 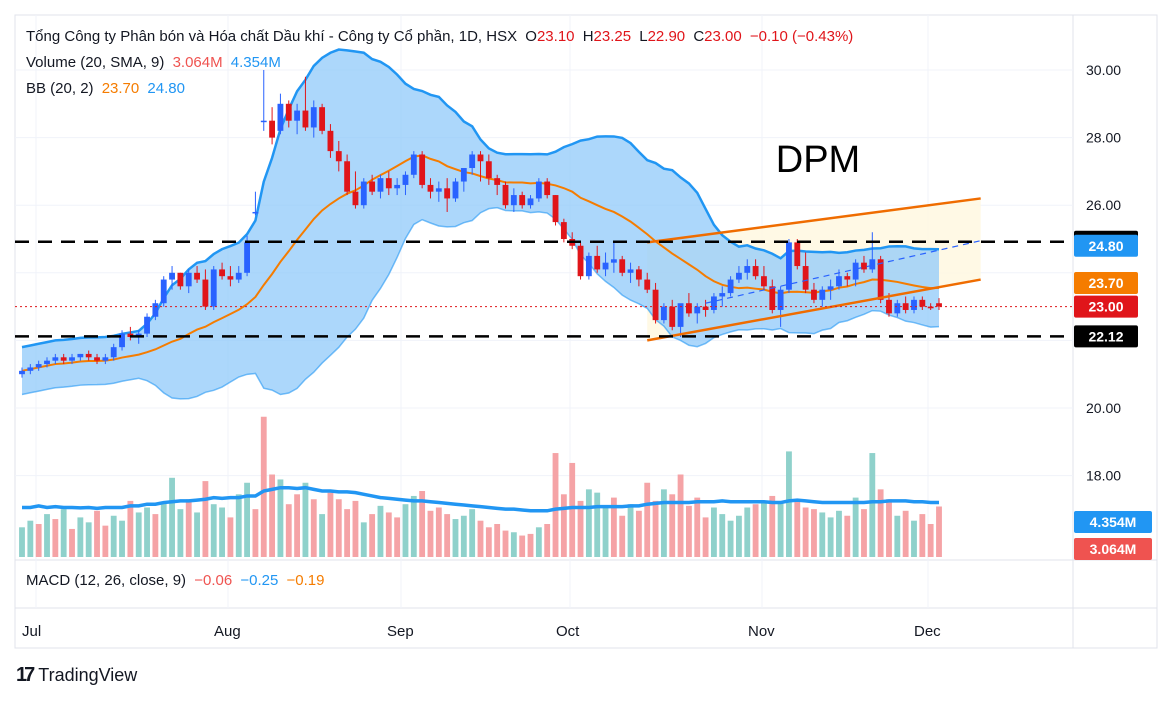 I want to click on channel-upper-line, so click(x=814, y=220).